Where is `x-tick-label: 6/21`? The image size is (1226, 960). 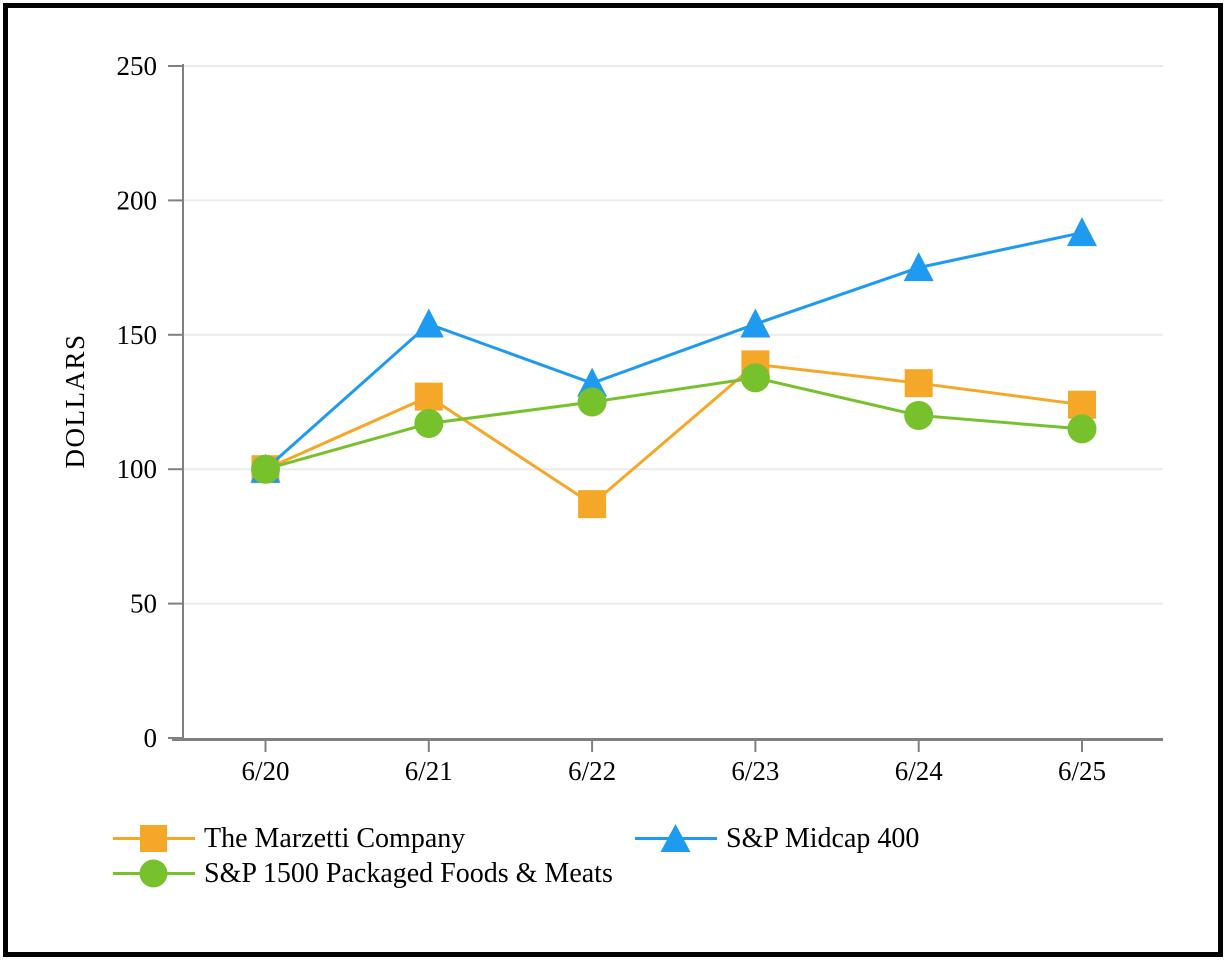 x-tick-label: 6/21 is located at coordinates (429, 771).